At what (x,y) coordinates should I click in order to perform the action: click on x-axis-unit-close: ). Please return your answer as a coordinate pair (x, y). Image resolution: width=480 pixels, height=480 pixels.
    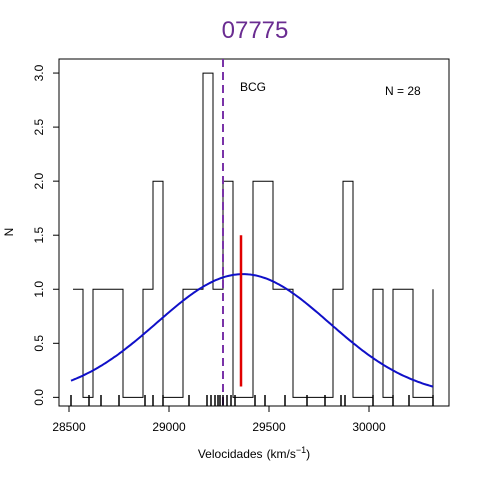
    Looking at the image, I should click on (308, 454).